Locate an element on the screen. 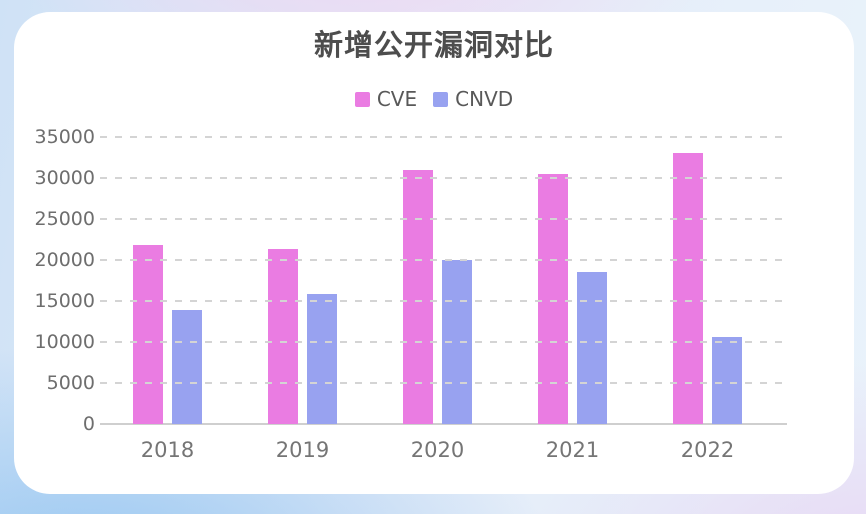  y-axis-labels: 0 5000 10000 15000 20000 25000 30000 35000 is located at coordinates (54, 280).